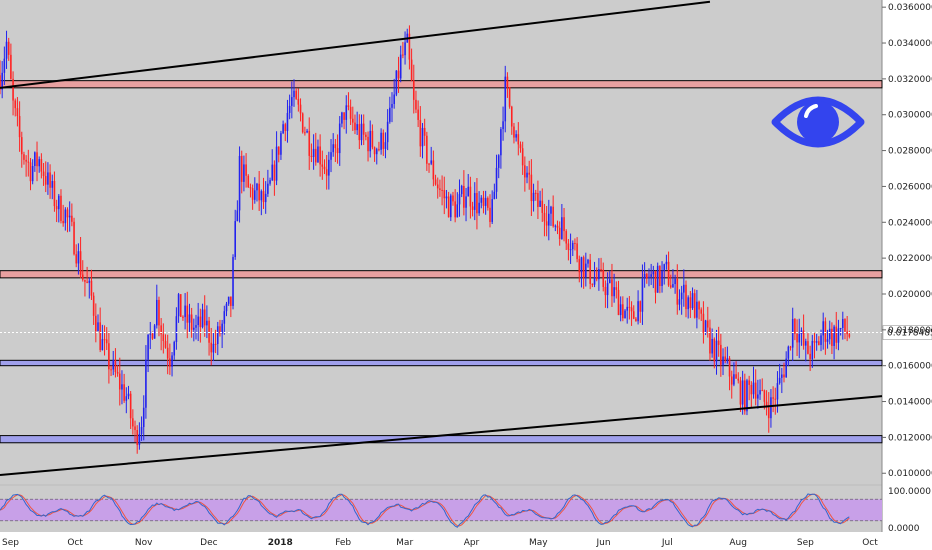 This screenshot has height=550, width=932. I want to click on price-tick-label: 0.01200000, so click(910, 438).